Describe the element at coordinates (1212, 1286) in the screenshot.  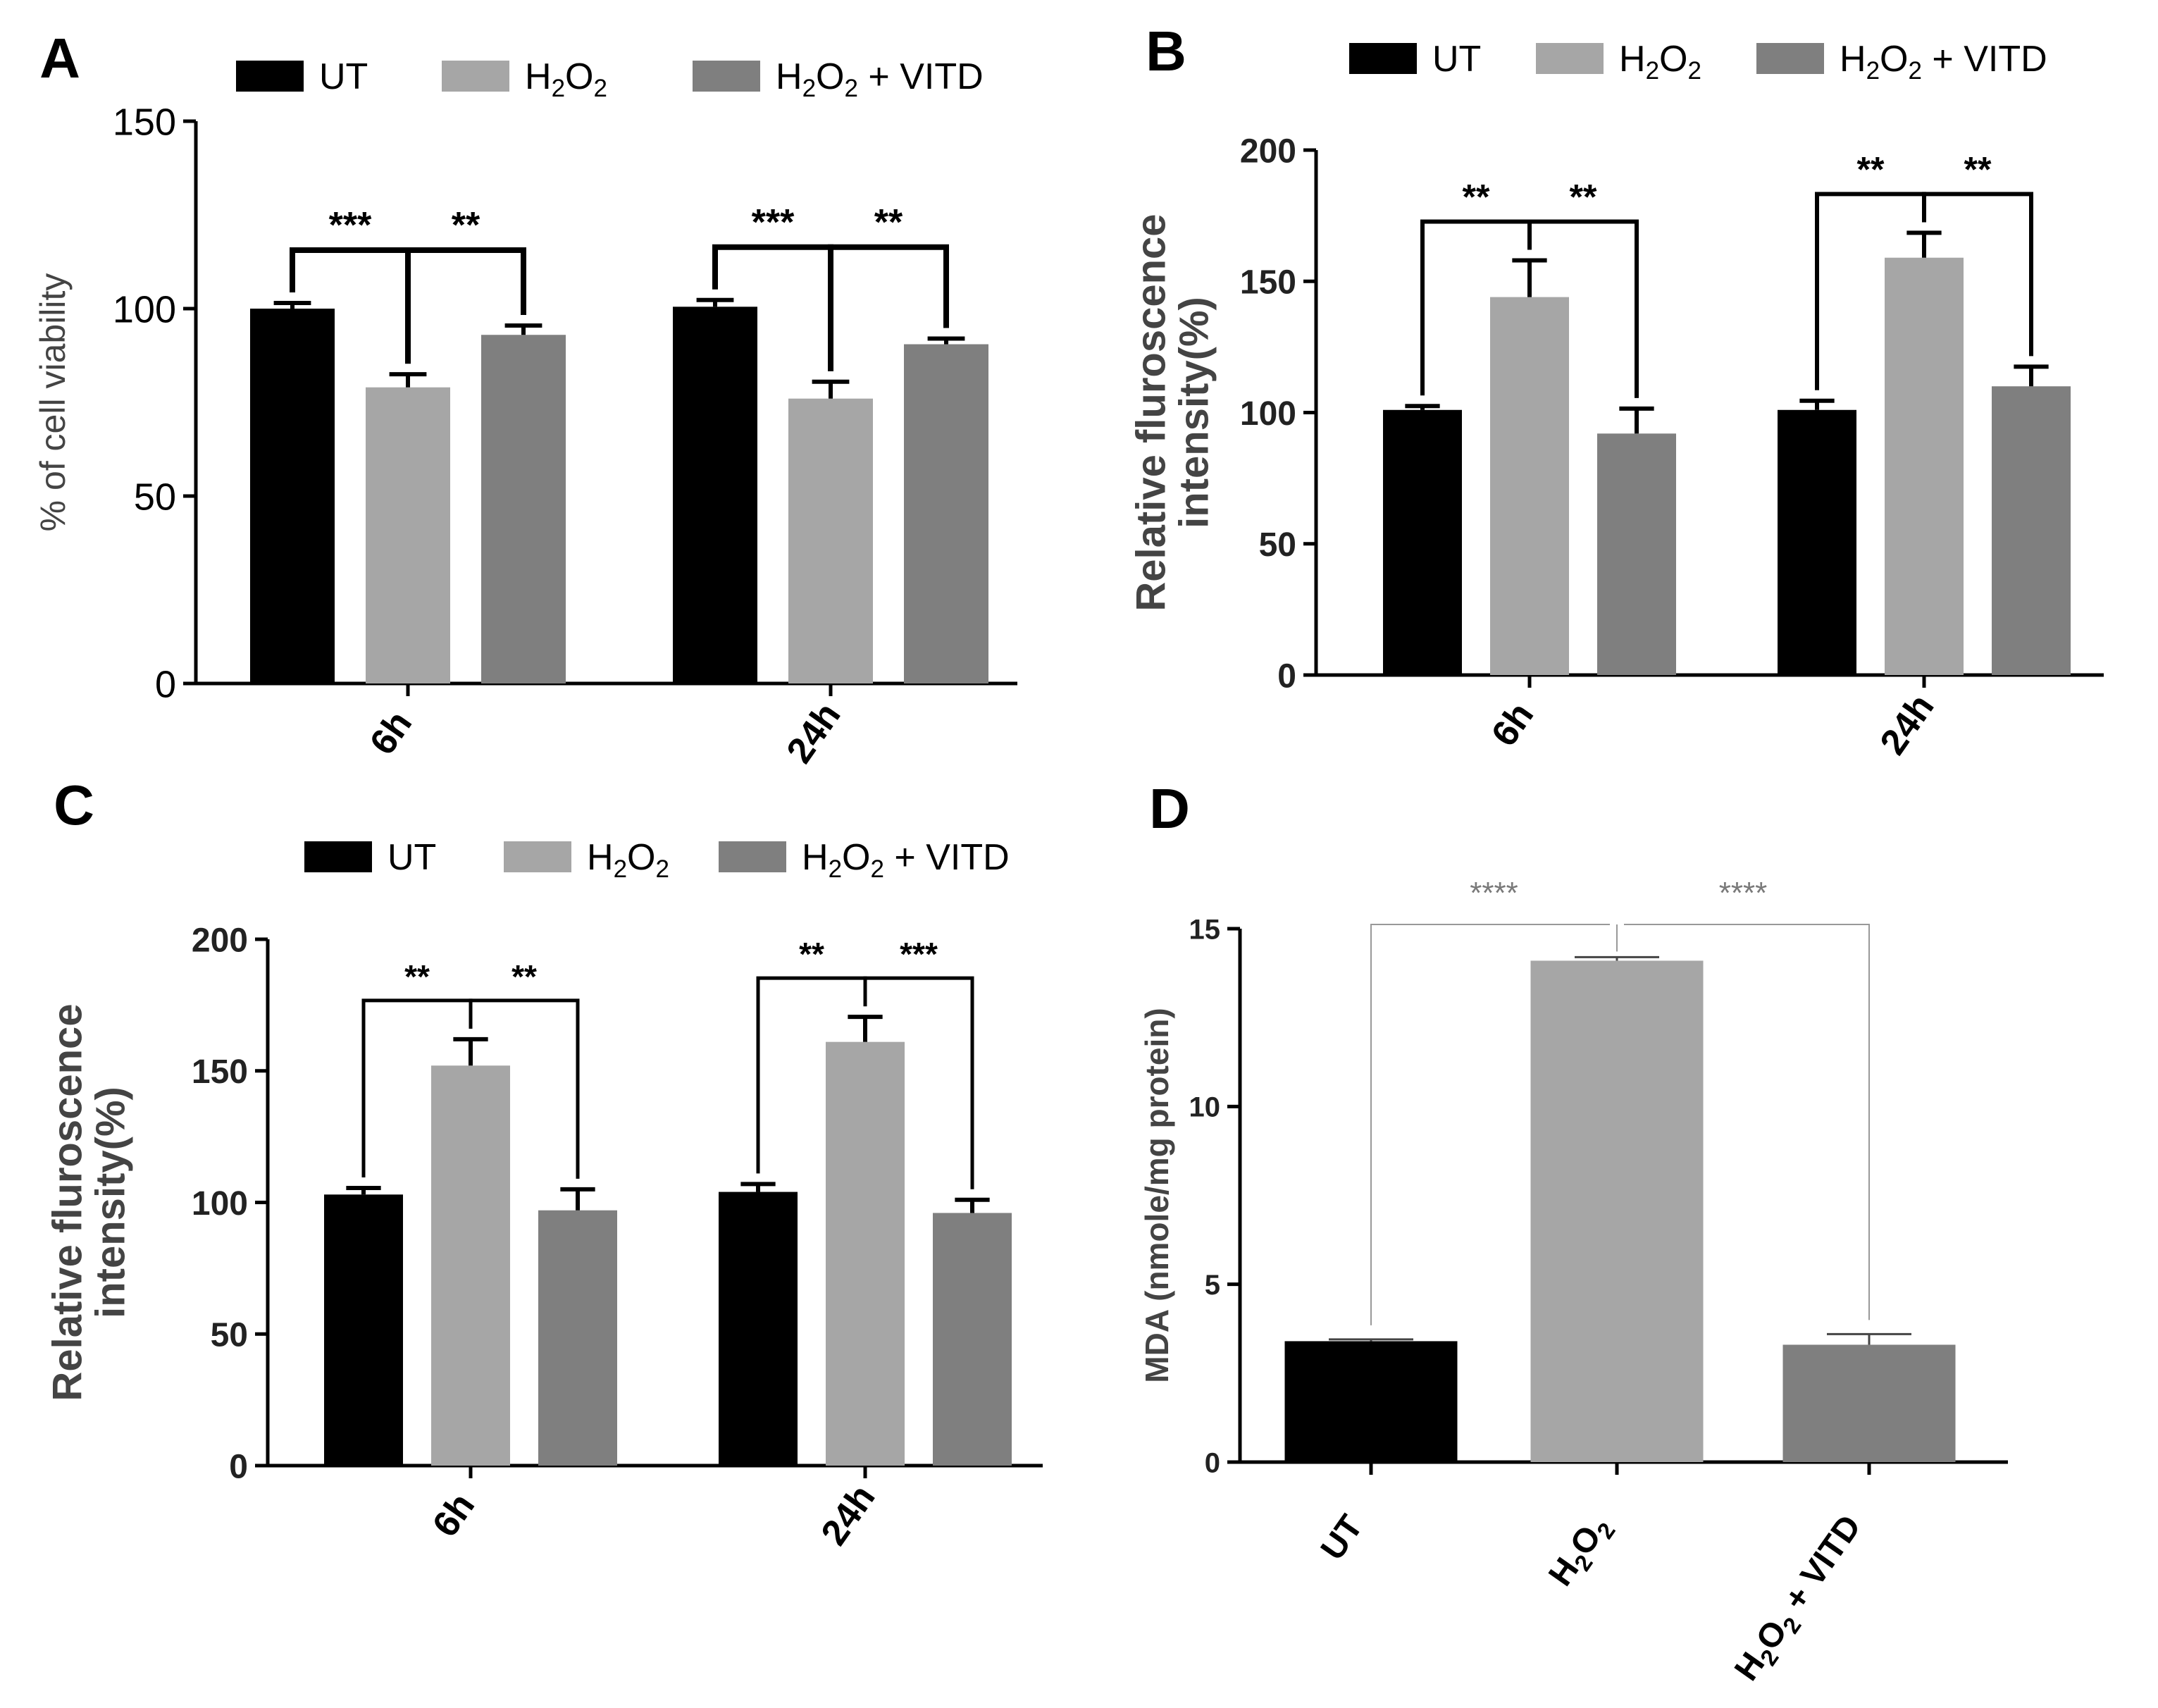
I see `y-tick-label: 5` at that location.